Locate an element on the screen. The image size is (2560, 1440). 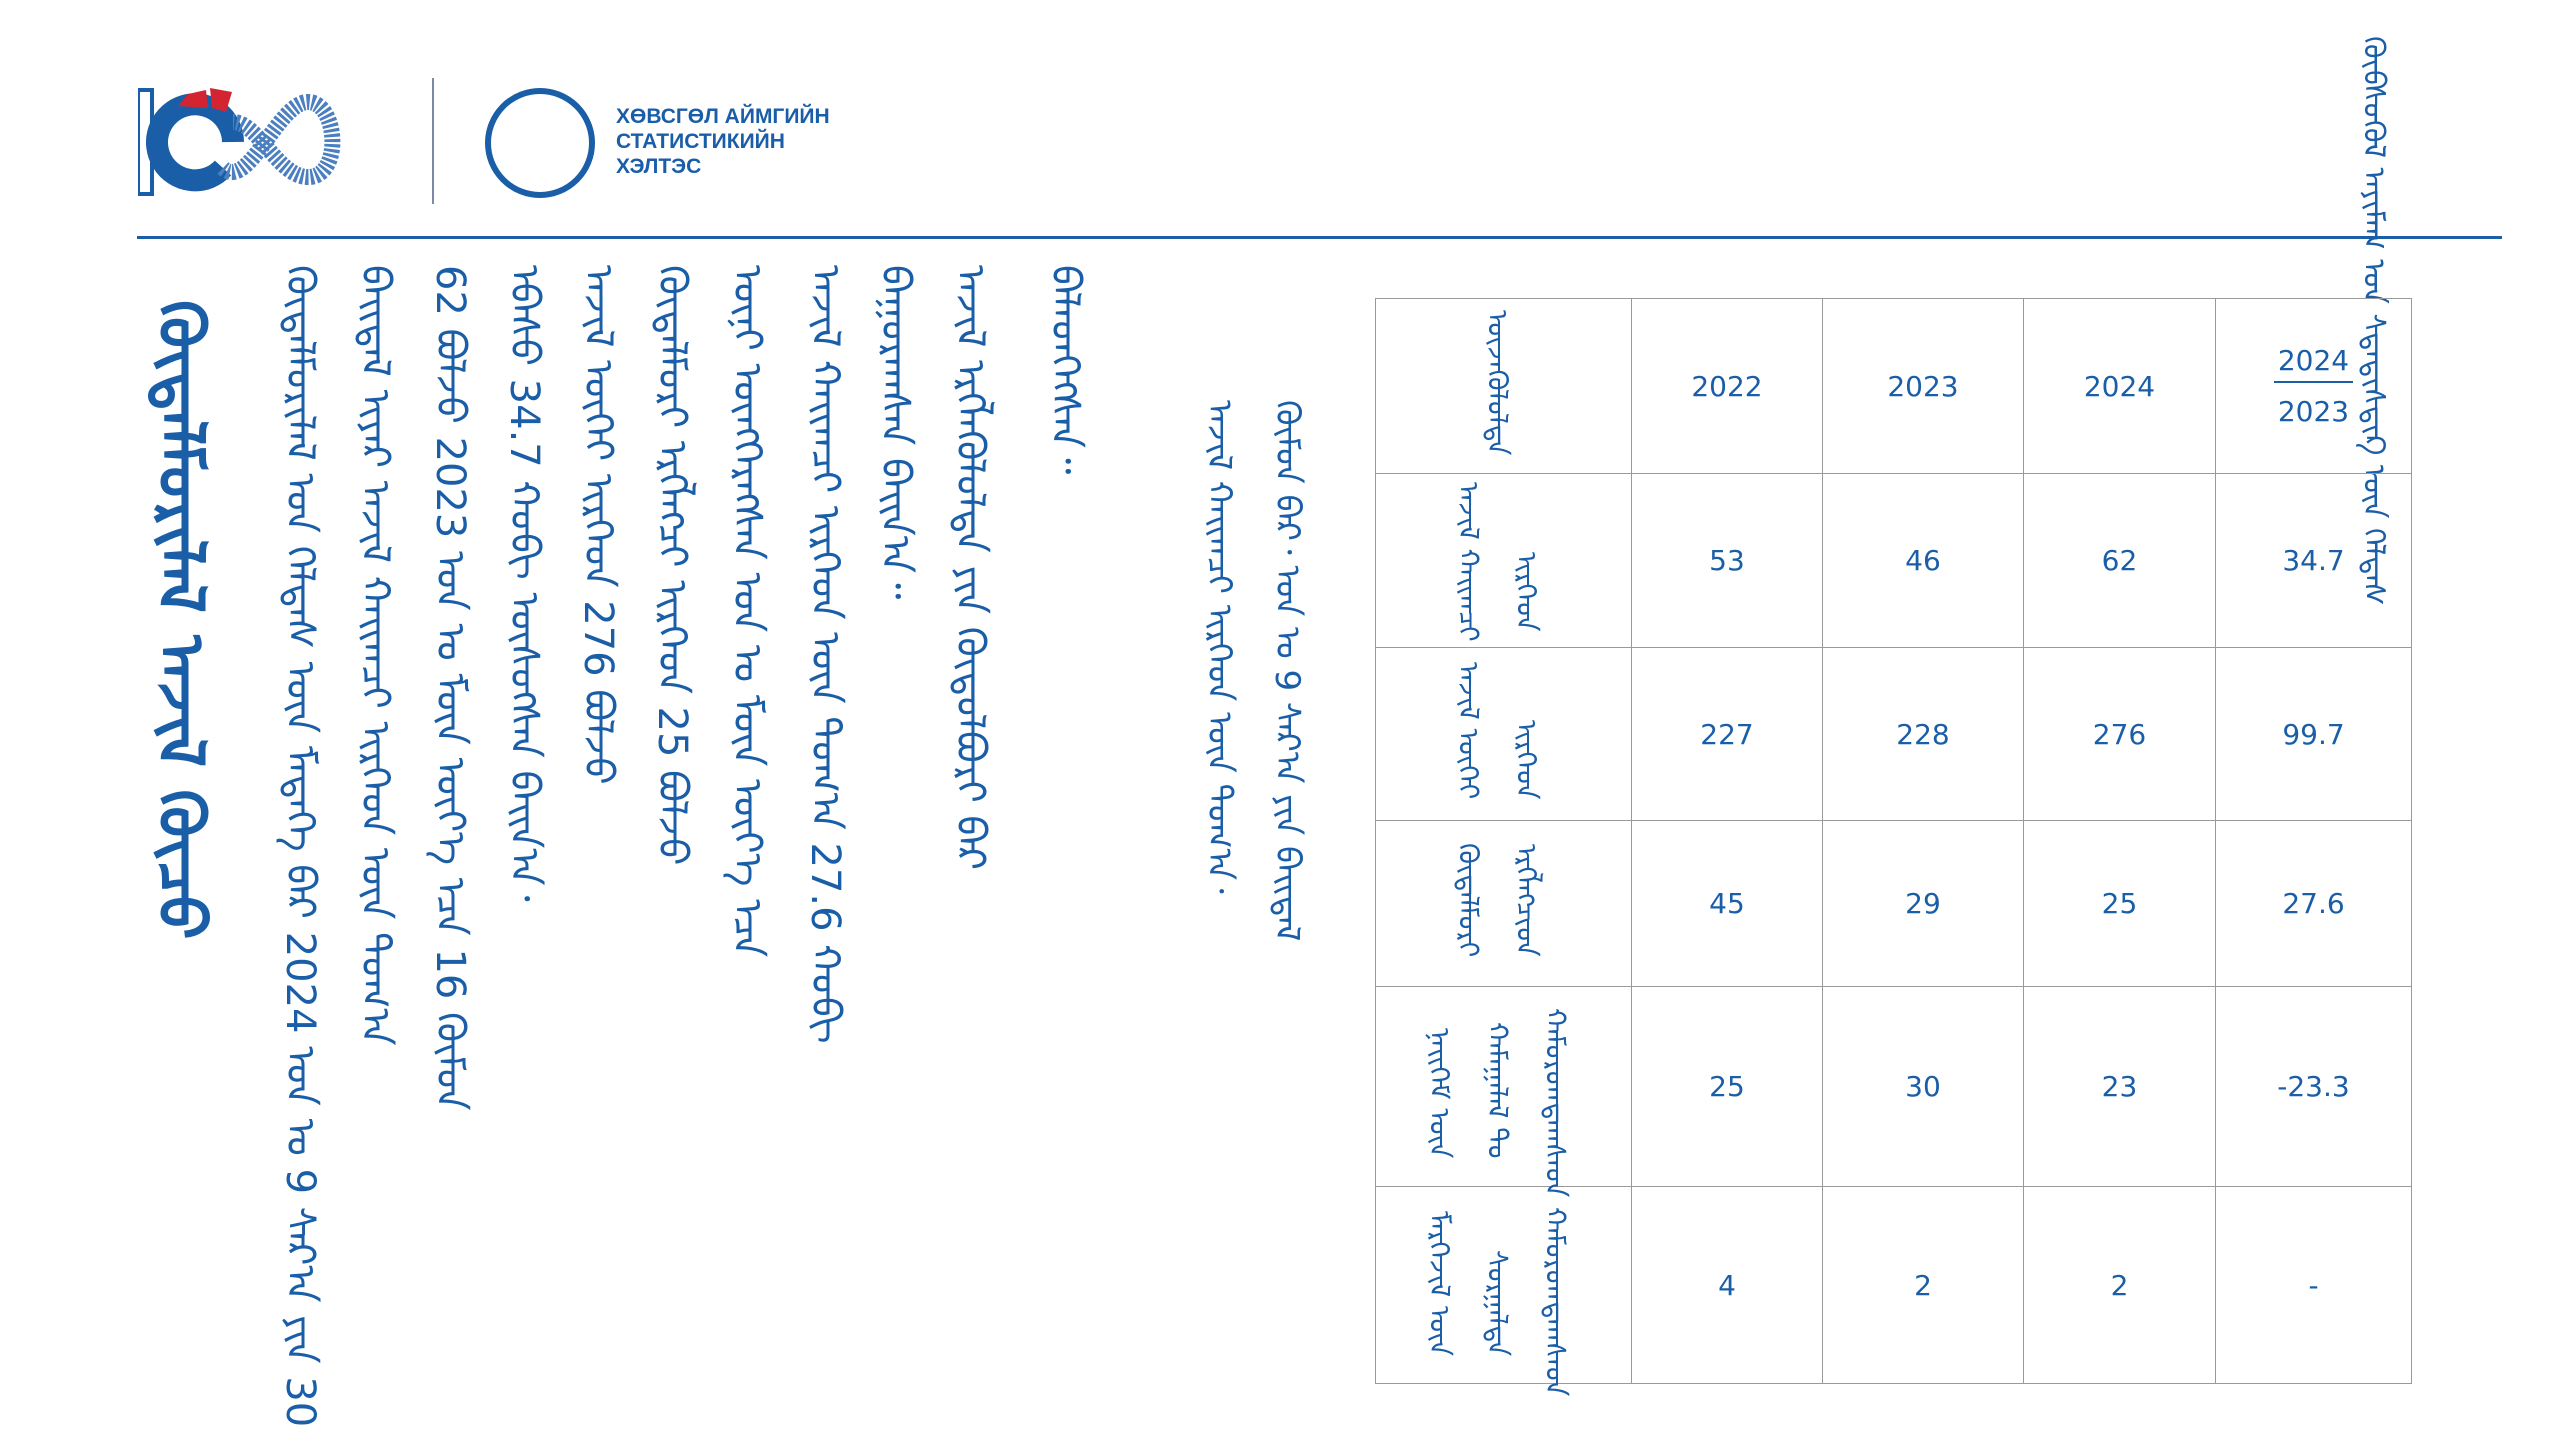
year-header: 2024 is located at coordinates (2119, 386).